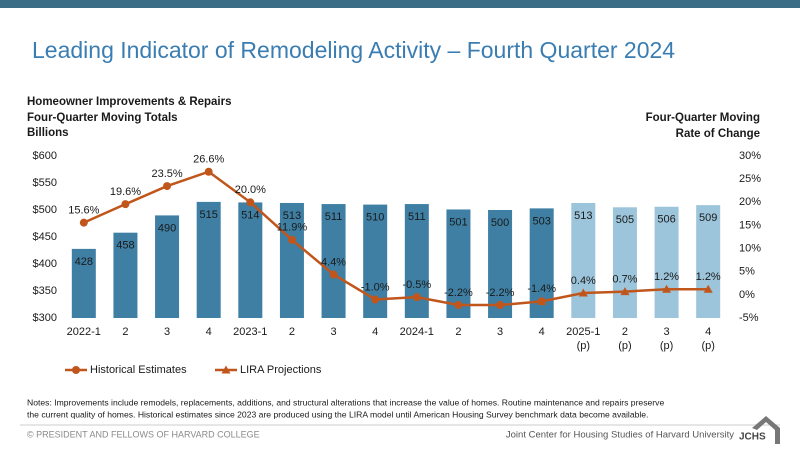 Image resolution: width=800 pixels, height=450 pixels. Describe the element at coordinates (102, 118) in the screenshot. I see `y-axis-title: Four-Quarter Moving Totals` at that location.